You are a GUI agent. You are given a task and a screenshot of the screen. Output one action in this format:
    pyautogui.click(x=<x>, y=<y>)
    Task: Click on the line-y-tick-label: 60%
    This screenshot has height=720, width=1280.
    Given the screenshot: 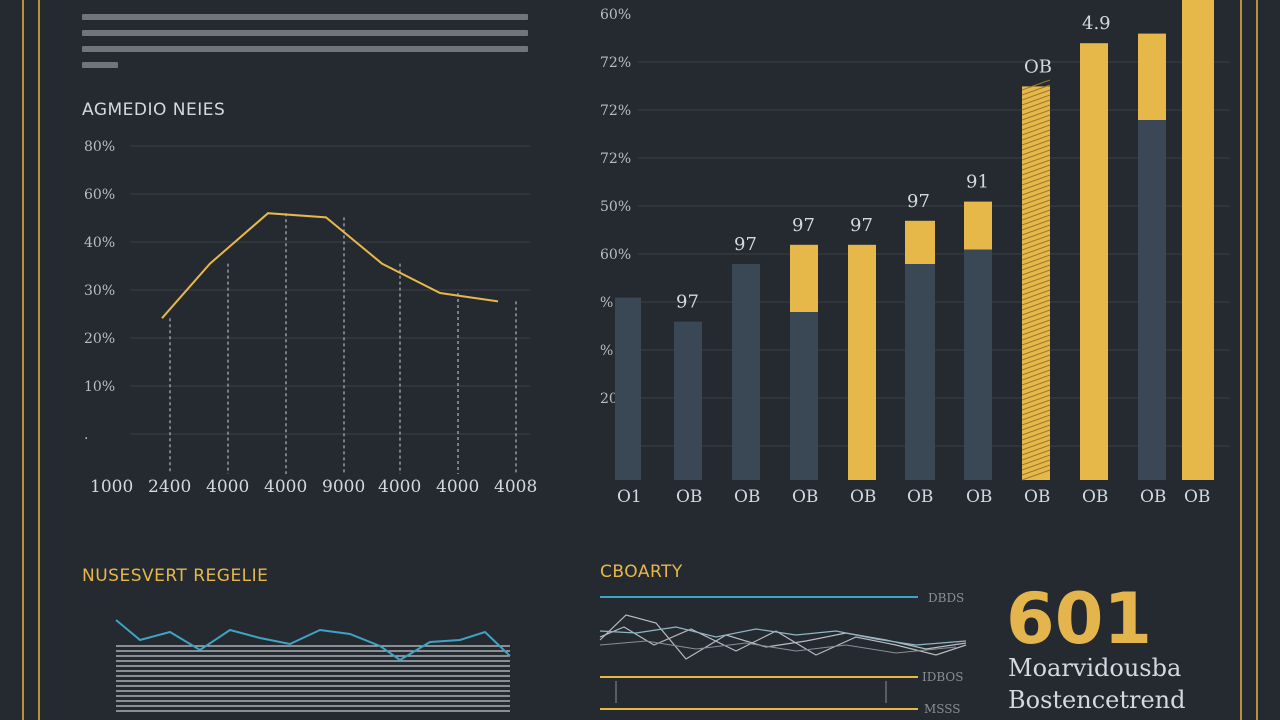 What is the action you would take?
    pyautogui.click(x=99, y=195)
    